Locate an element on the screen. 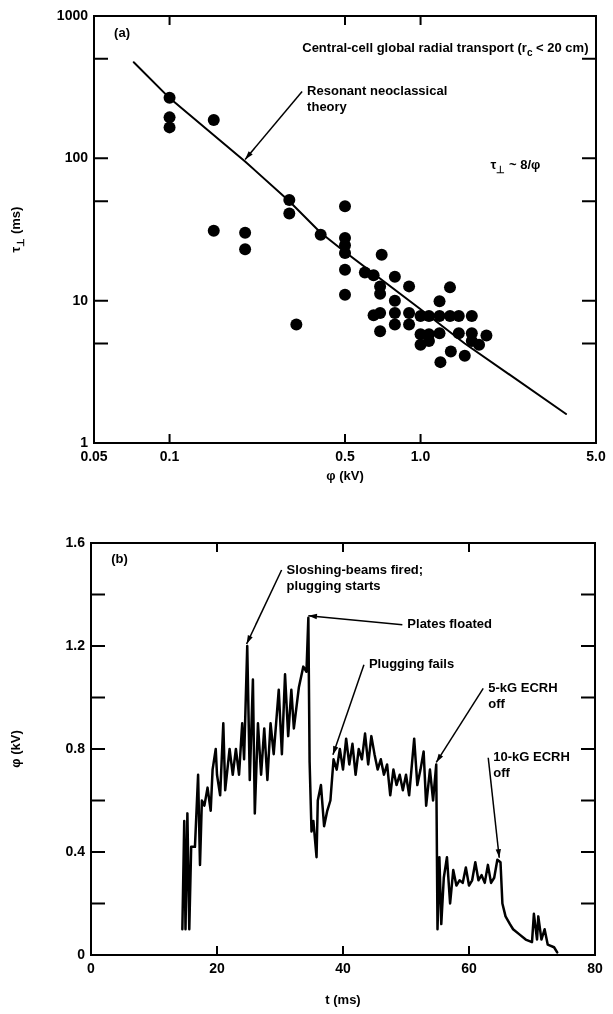 The image size is (613, 1014). y-tick-label: 1.6 is located at coordinates (75, 541).